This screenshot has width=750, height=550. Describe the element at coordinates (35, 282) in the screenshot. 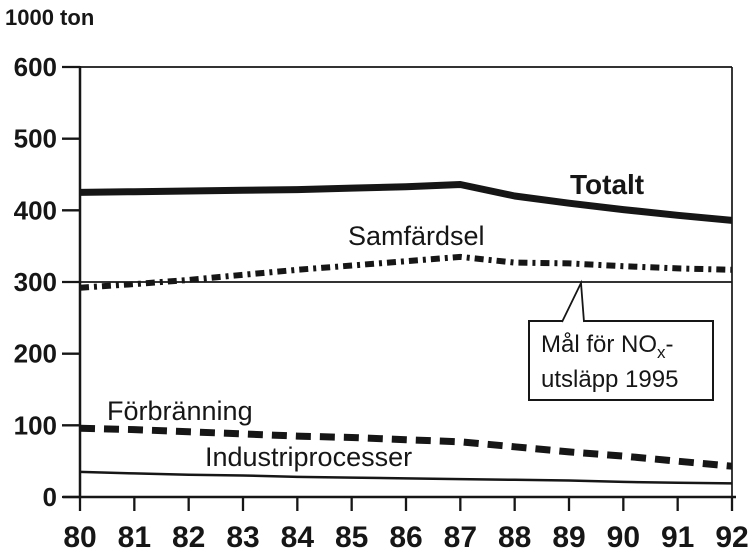

I see `y-tick-label: 300` at that location.